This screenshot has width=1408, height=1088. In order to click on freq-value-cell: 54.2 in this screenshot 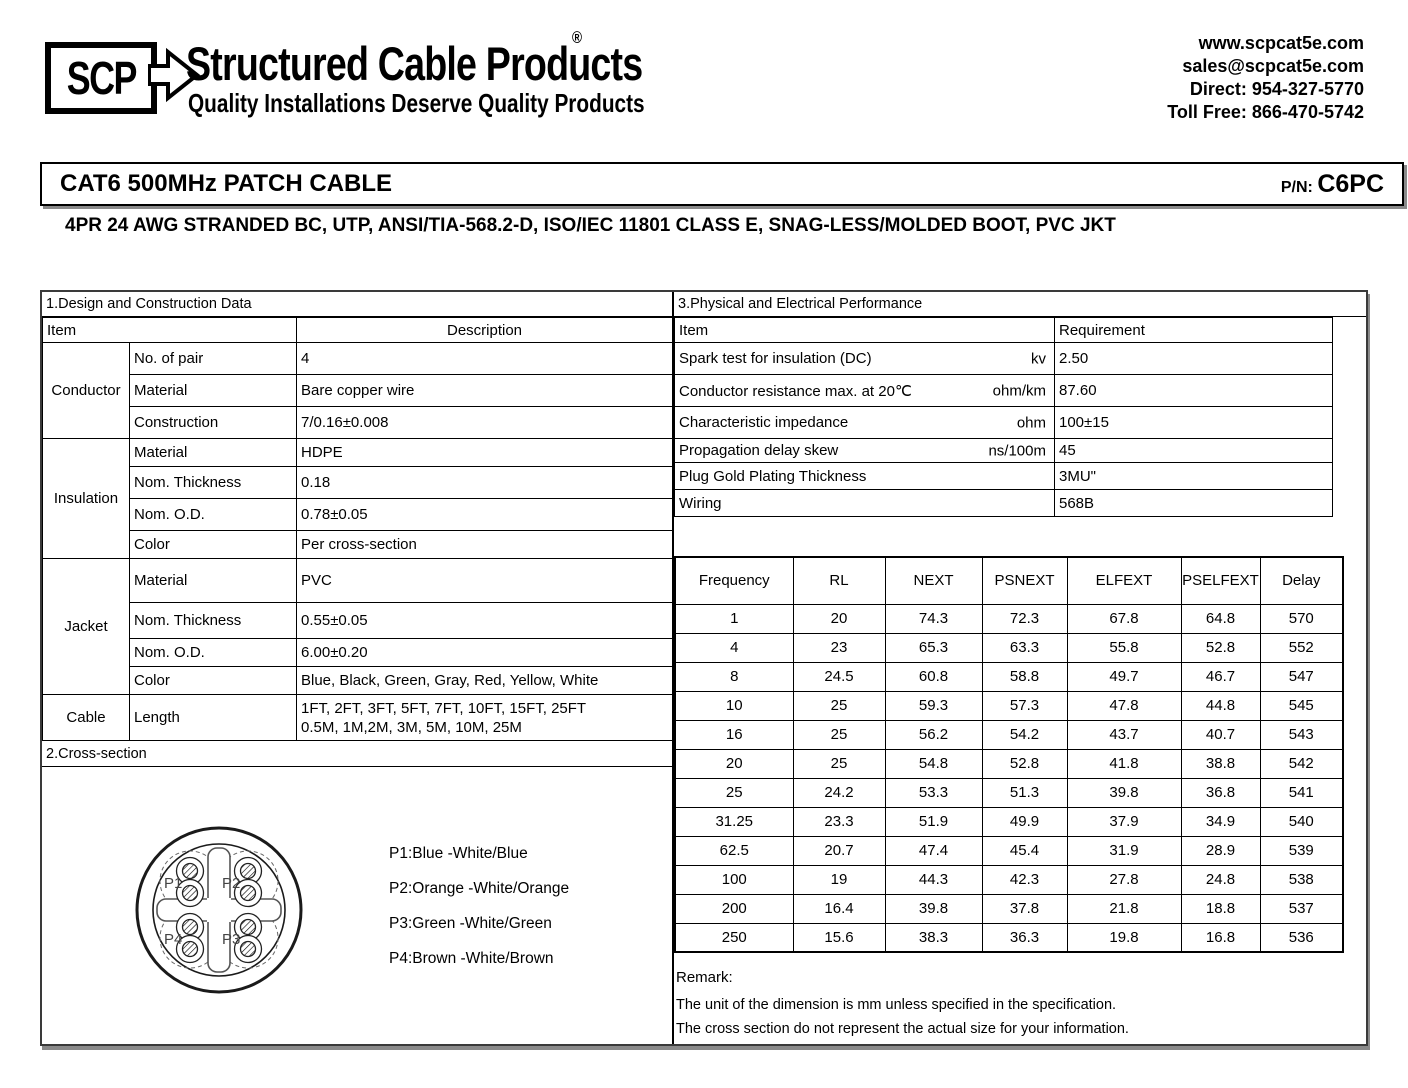, I will do `click(1024, 734)`.